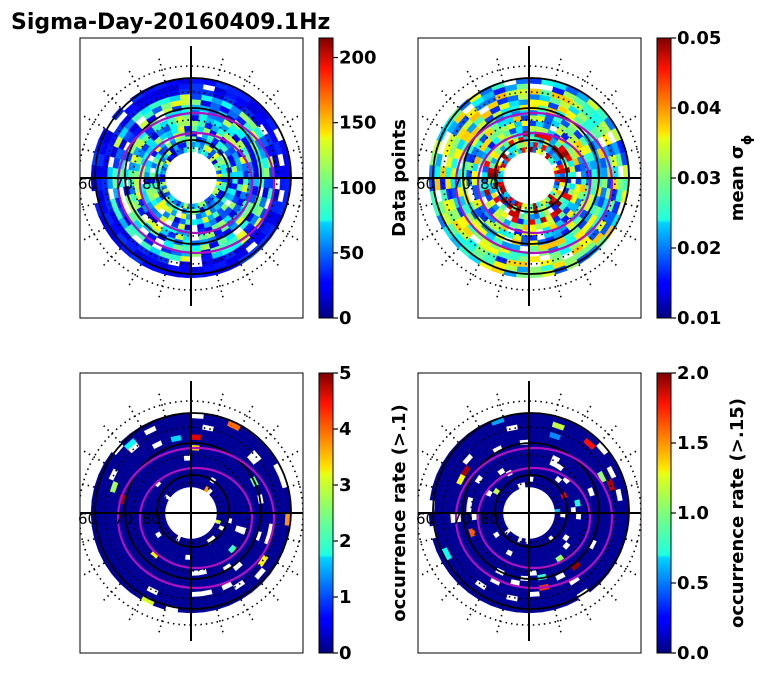 The height and width of the screenshot is (674, 759). I want to click on figure-title: Sigma-Day-20160409.1Hz, so click(170, 22).